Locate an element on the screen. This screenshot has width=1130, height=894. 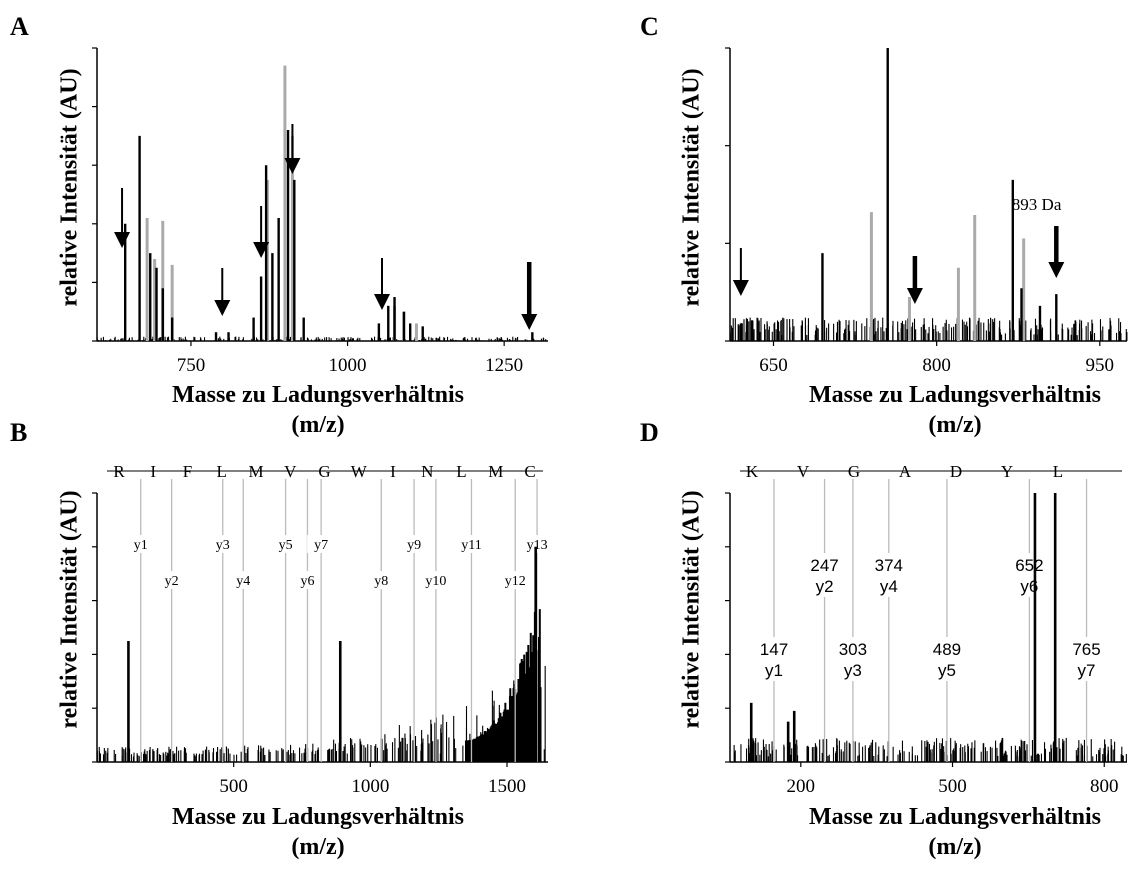
fragment-label-b: y5 is located at coordinates (286, 545).